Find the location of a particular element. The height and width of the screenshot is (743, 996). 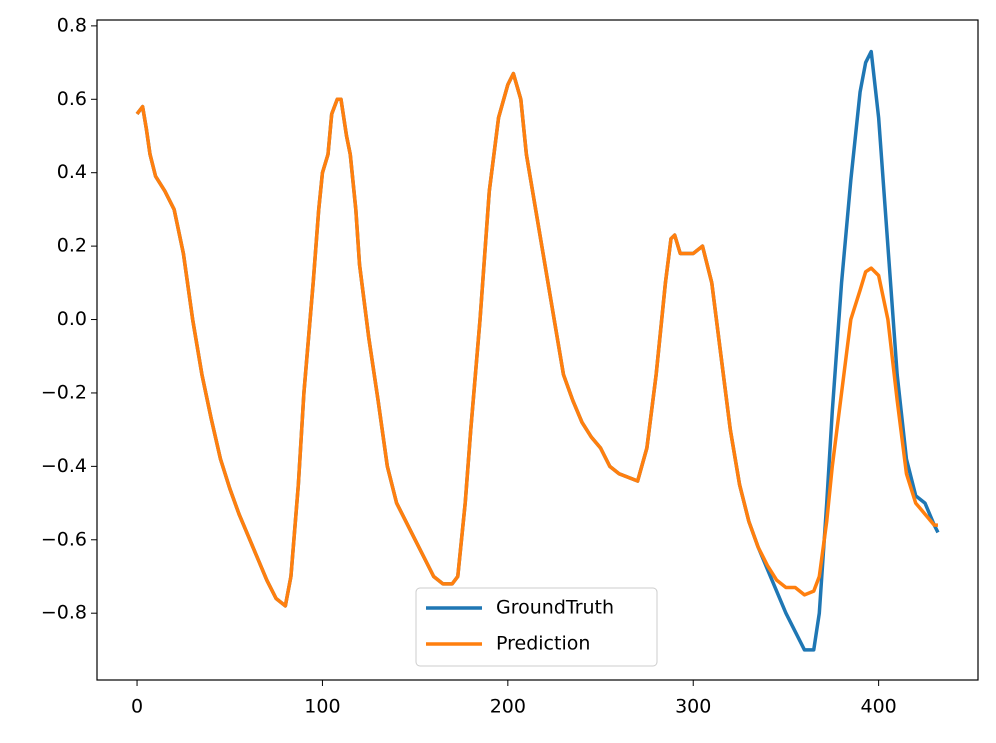

y-tick-label: 0.8 is located at coordinates (72, 25).